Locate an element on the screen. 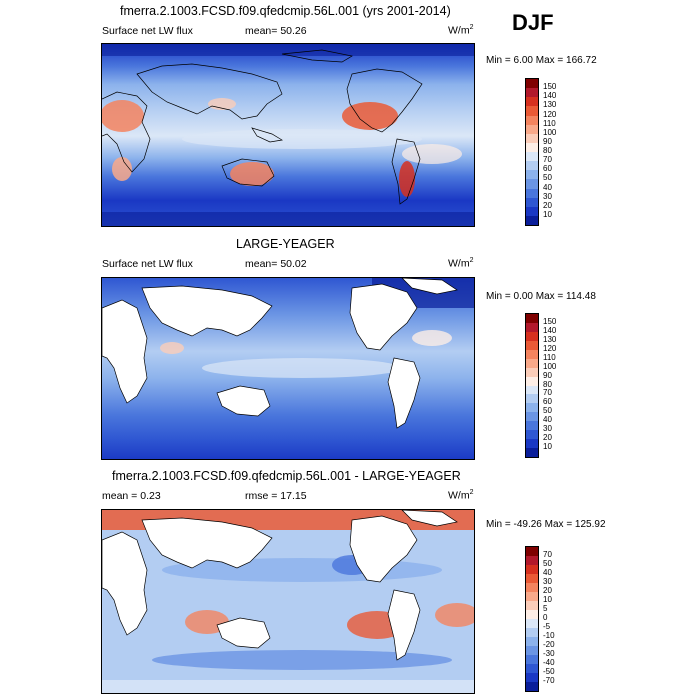  colorbar-tick-label: -70 is located at coordinates (549, 680).